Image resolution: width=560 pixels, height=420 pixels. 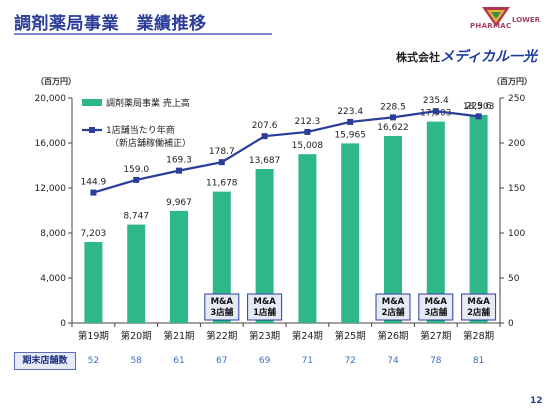 What do you see at coordinates (143, 34) in the screenshot?
I see `title-underline` at bounding box center [143, 34].